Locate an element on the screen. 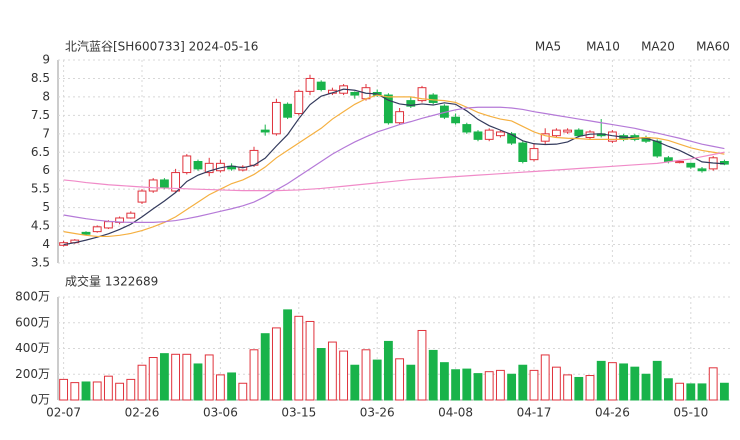 The height and width of the screenshot is (440, 740). chart-title: 北汽蓝谷[SH600733] 2024-05-16 is located at coordinates (161, 46).